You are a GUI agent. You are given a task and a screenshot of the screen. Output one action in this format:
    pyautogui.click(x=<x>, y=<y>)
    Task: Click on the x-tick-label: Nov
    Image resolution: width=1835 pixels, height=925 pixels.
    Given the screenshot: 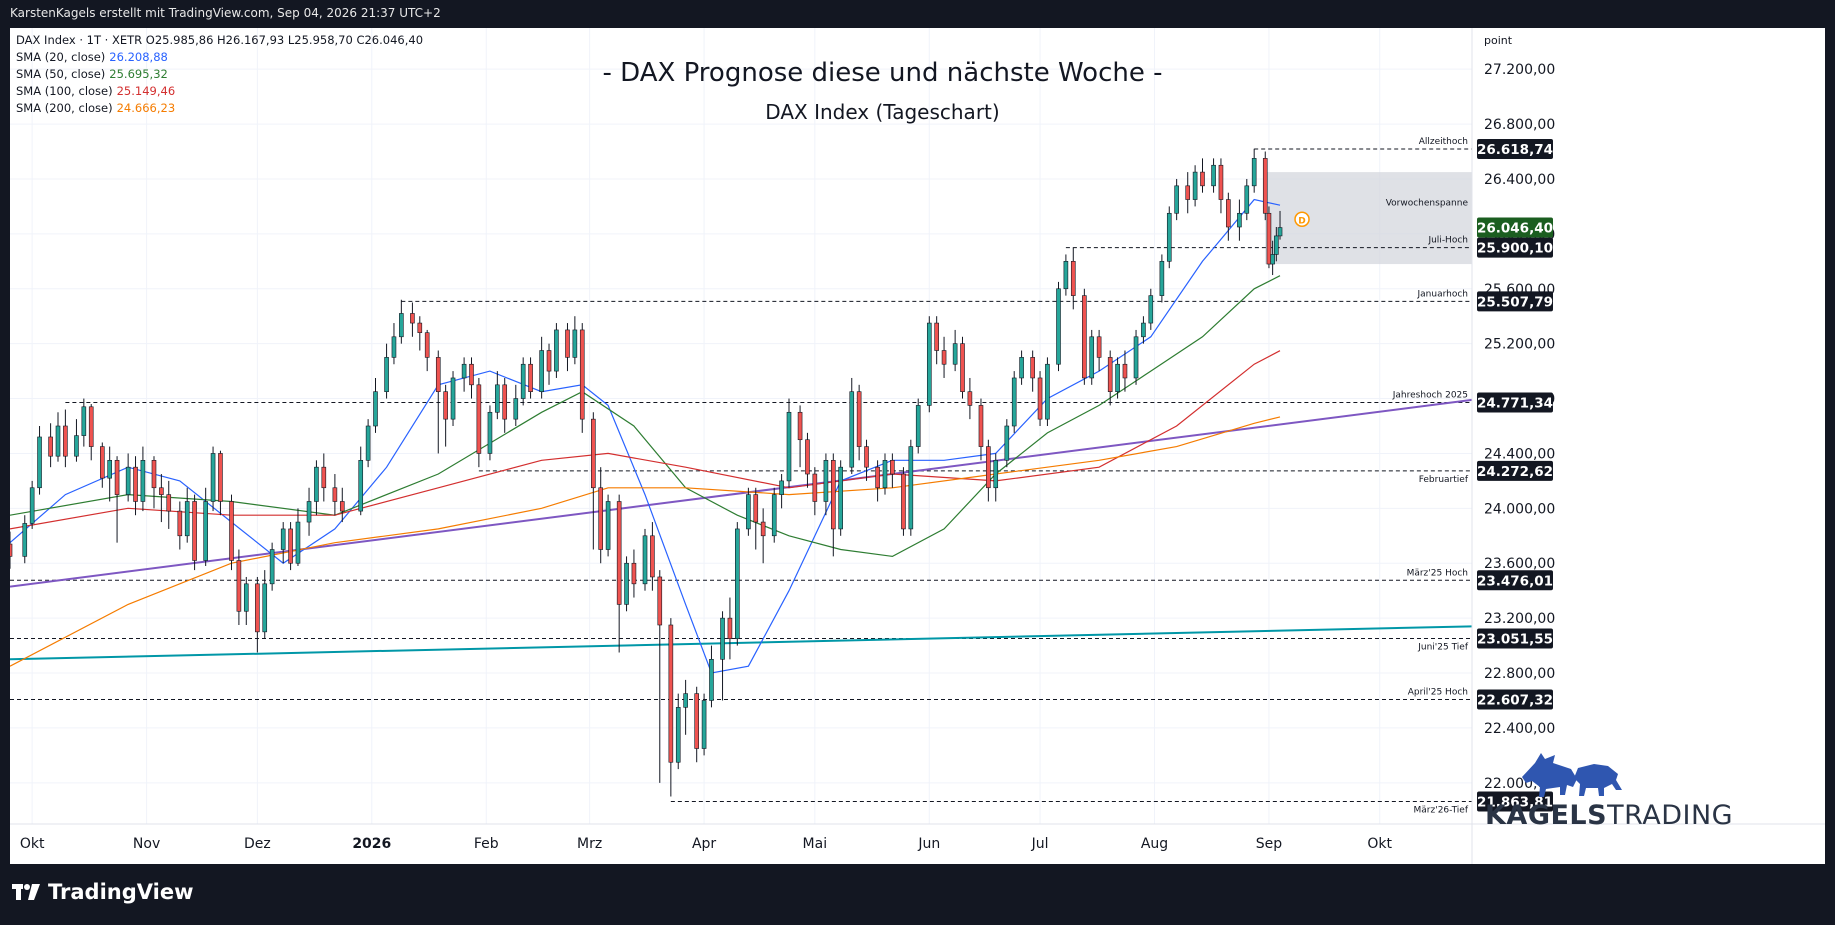 What is the action you would take?
    pyautogui.click(x=146, y=844)
    